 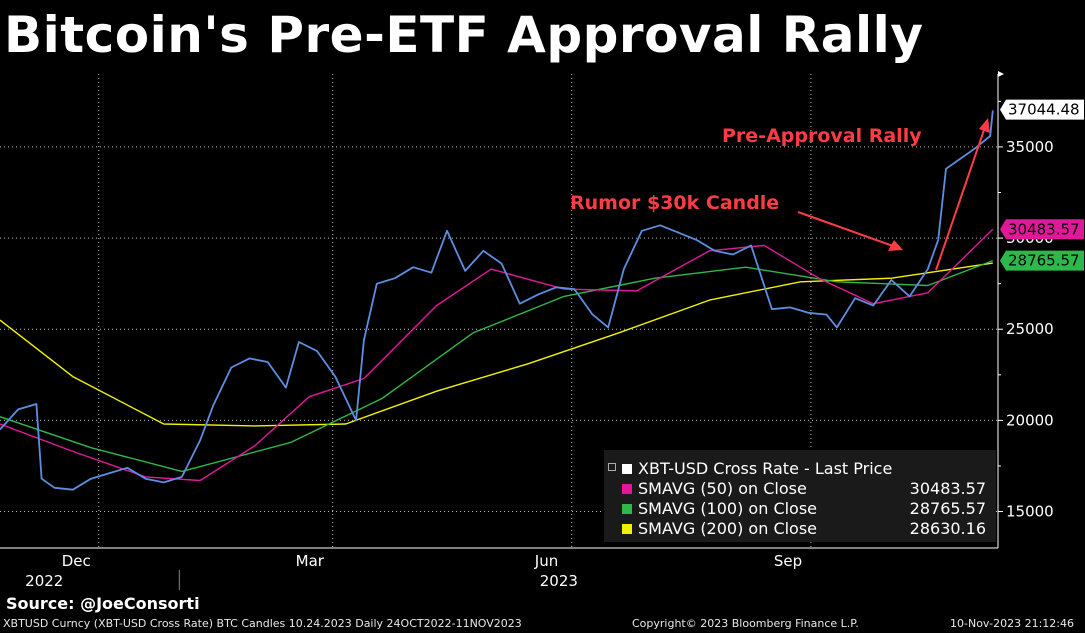 I want to click on price-tag-label: 37044.48, so click(x=1044, y=110).